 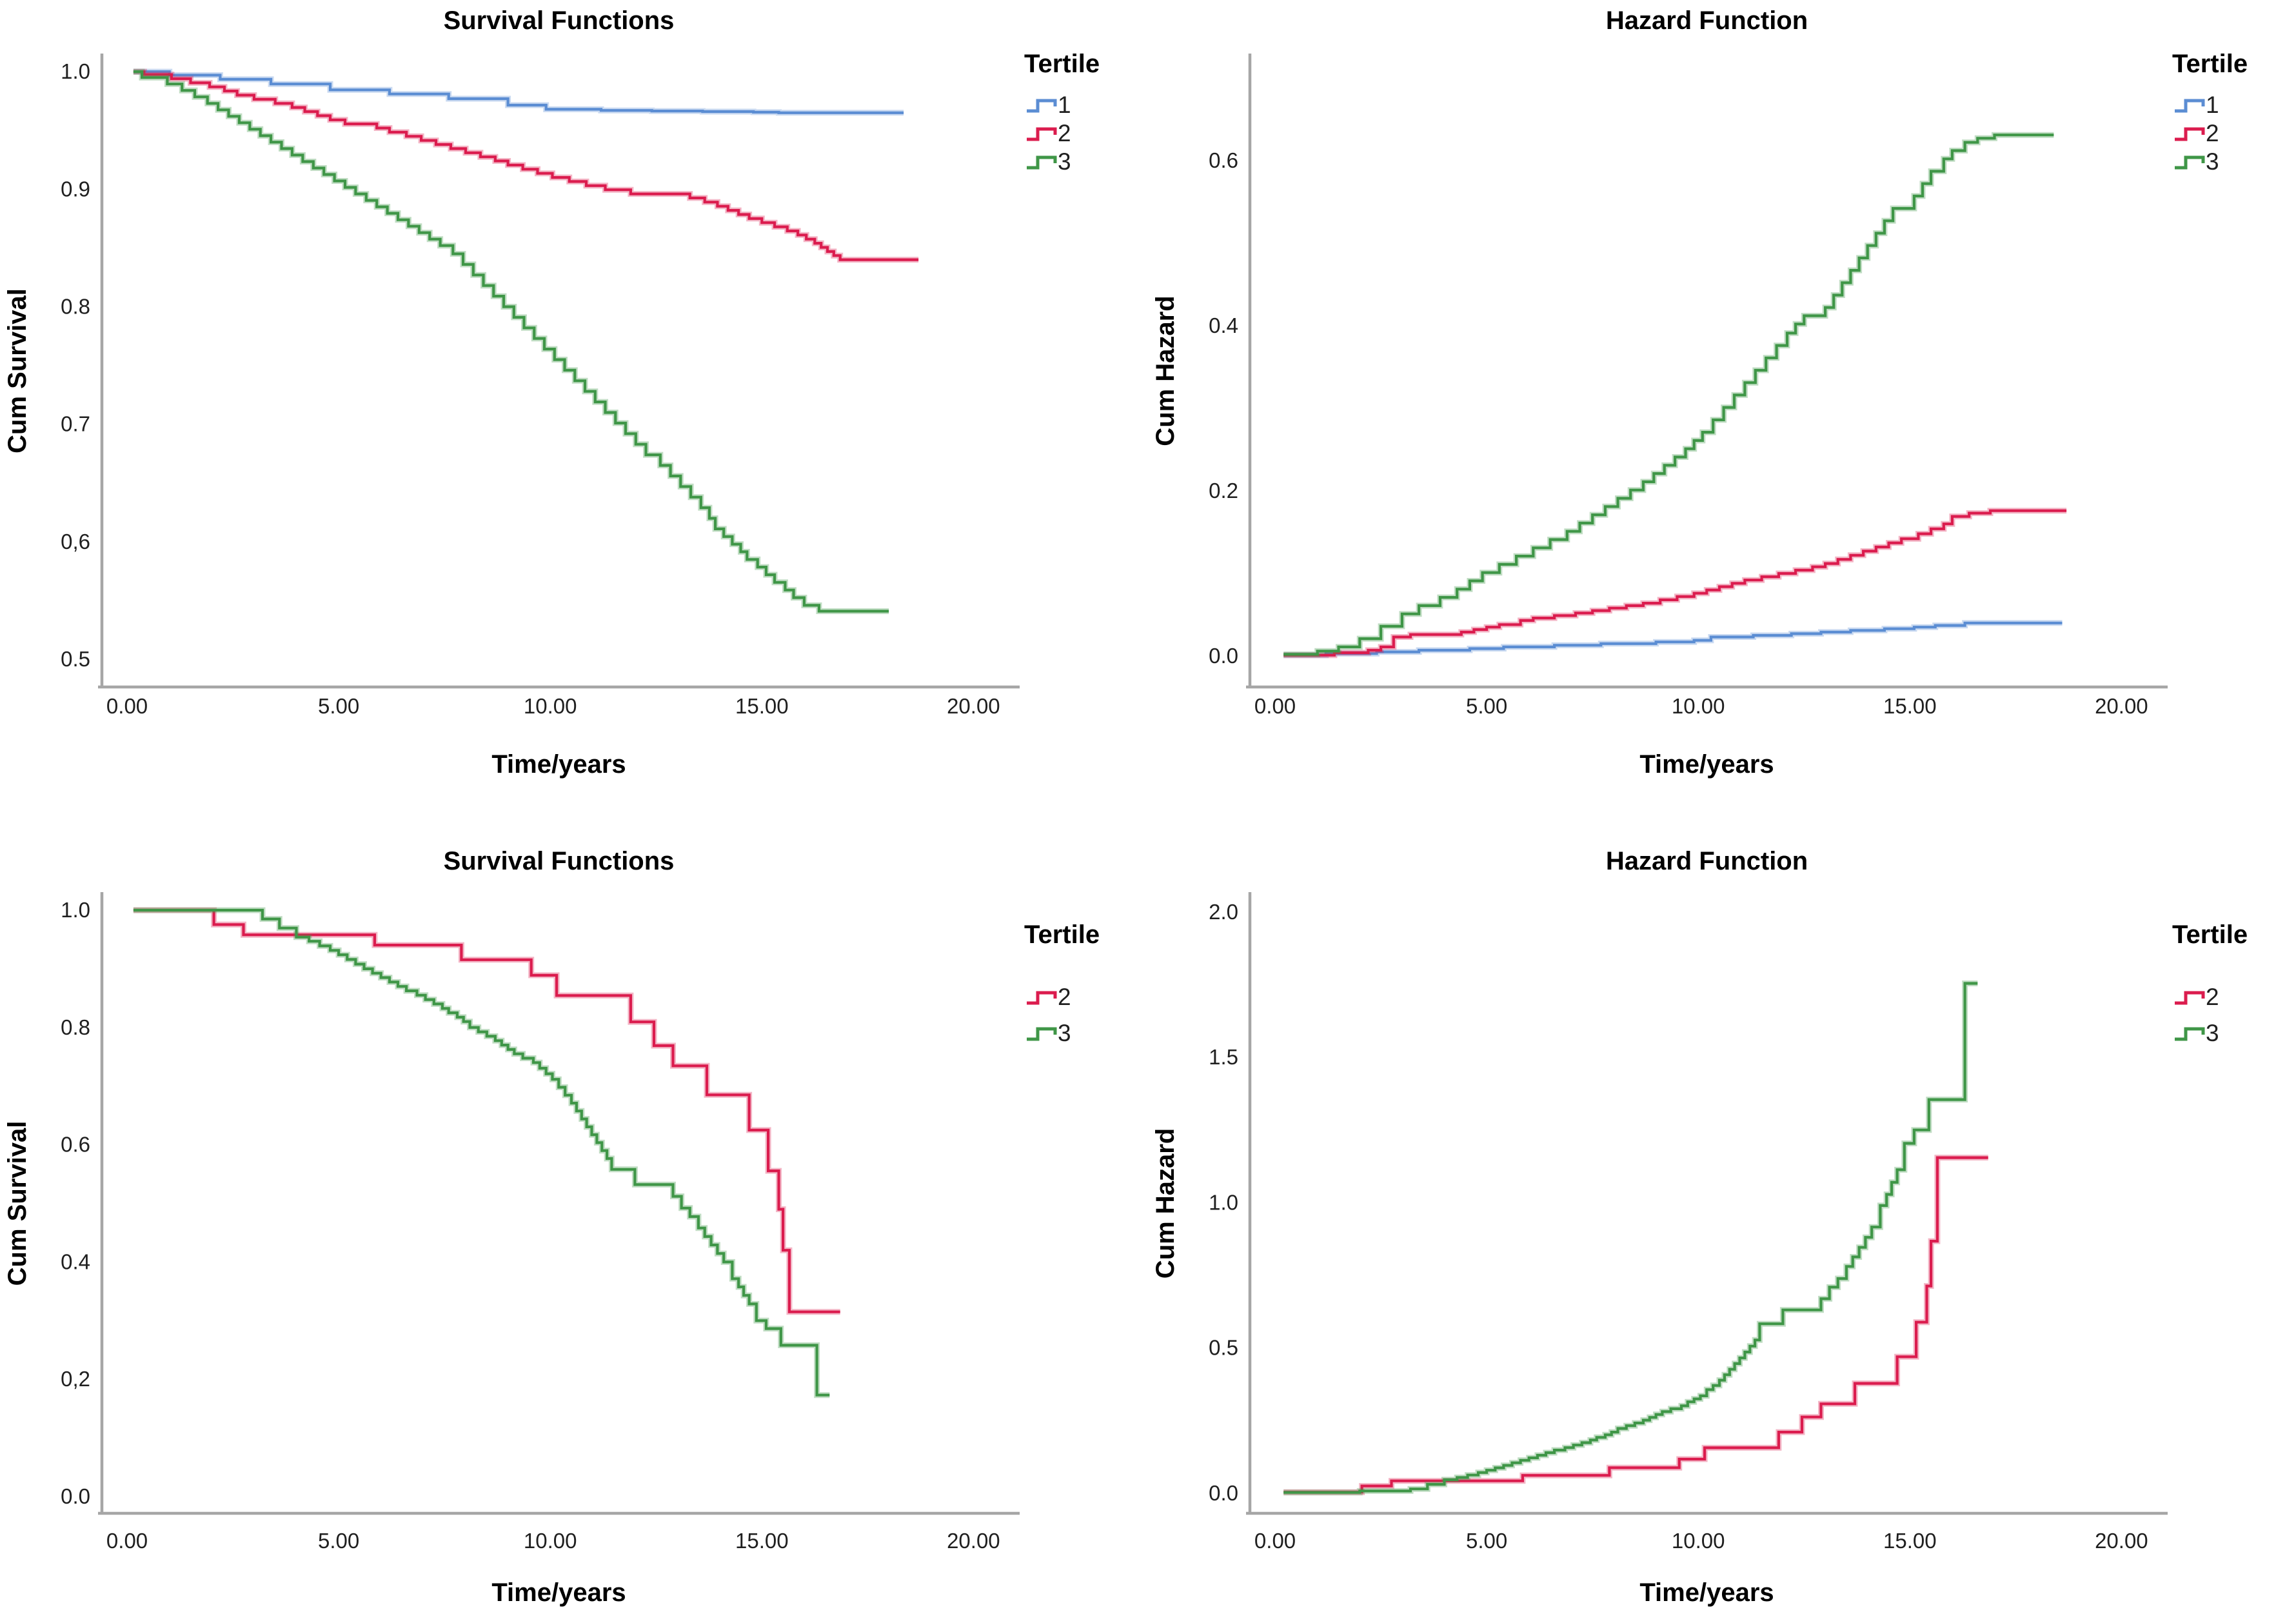 What do you see at coordinates (1223, 160) in the screenshot?
I see `y-tick-label: 0.6` at bounding box center [1223, 160].